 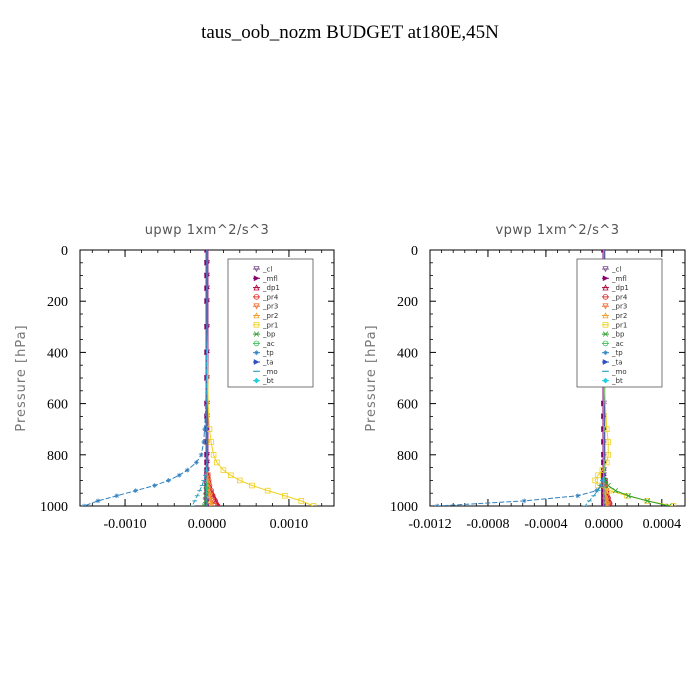 I want to click on legend-label: _ac, so click(x=268, y=344).